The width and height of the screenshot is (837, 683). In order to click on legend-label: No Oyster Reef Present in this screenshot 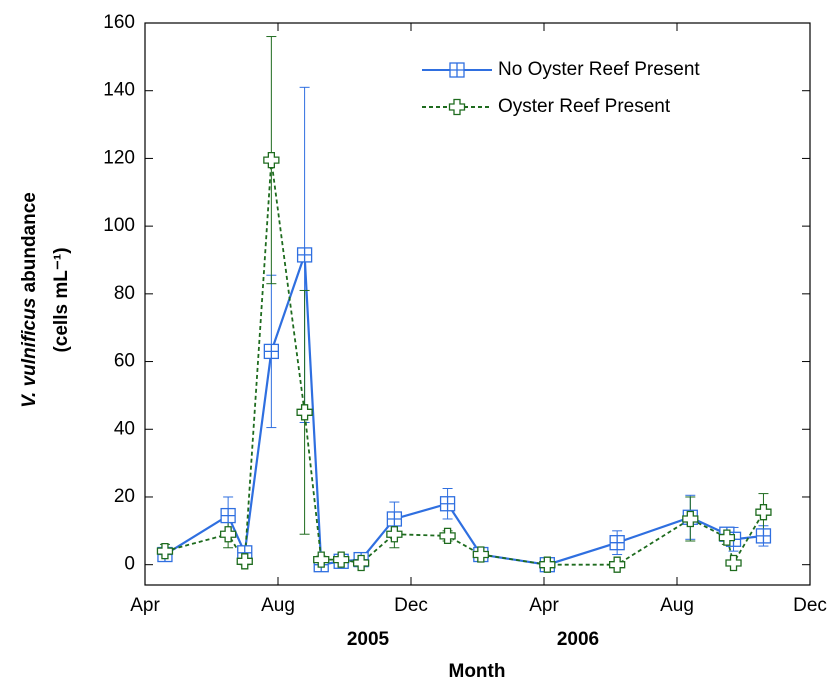, I will do `click(599, 69)`.